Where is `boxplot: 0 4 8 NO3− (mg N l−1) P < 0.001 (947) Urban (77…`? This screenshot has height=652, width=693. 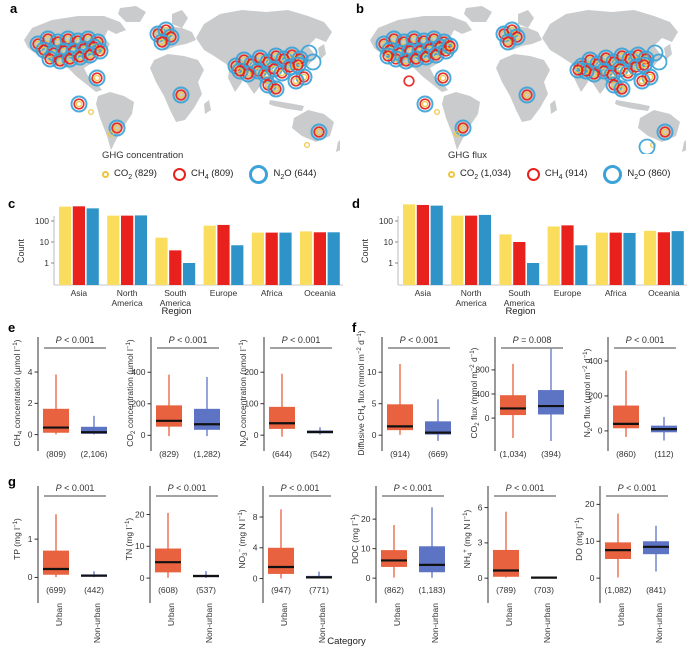 boxplot: 0 4 8 NO3− (mg N l−1) P < 0.001 (947) Urban (77… is located at coordinates (284, 563).